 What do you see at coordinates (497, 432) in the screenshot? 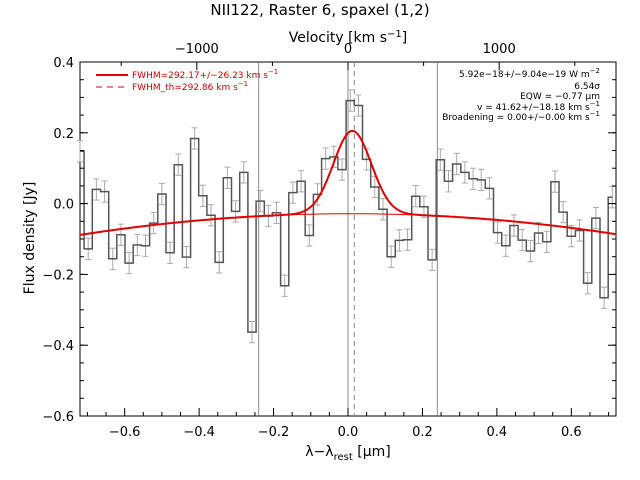
I see `x-tick-label: 0.4` at bounding box center [497, 432].